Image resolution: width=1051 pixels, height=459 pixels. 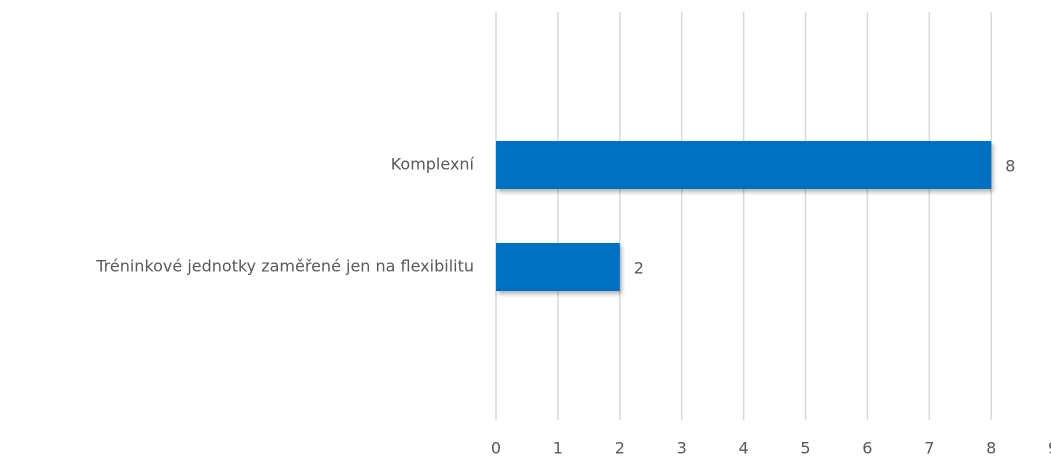 What do you see at coordinates (744, 448) in the screenshot?
I see `x-tick-label: 4` at bounding box center [744, 448].